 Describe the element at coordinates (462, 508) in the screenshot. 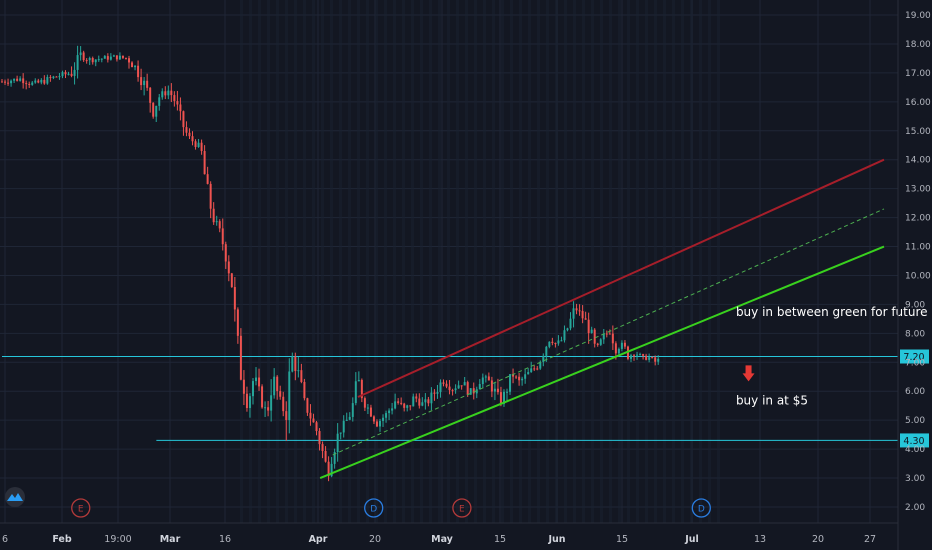

I see `earnings-marker-2-circle` at that location.